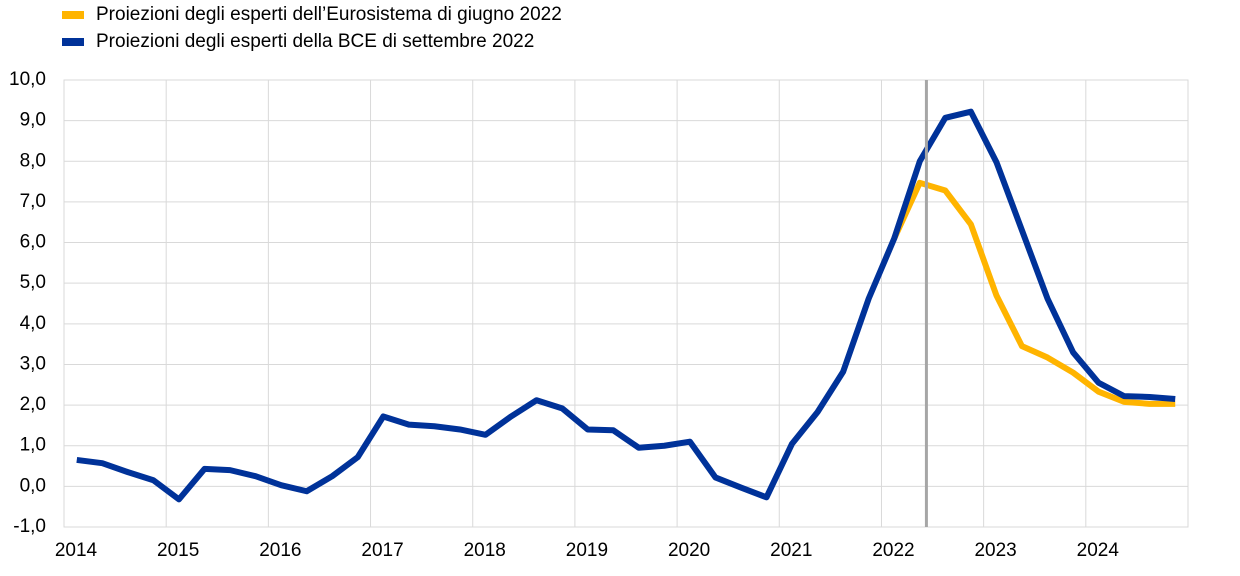 The image size is (1240, 576). Describe the element at coordinates (689, 550) in the screenshot. I see `x-tick-label: 2020` at that location.